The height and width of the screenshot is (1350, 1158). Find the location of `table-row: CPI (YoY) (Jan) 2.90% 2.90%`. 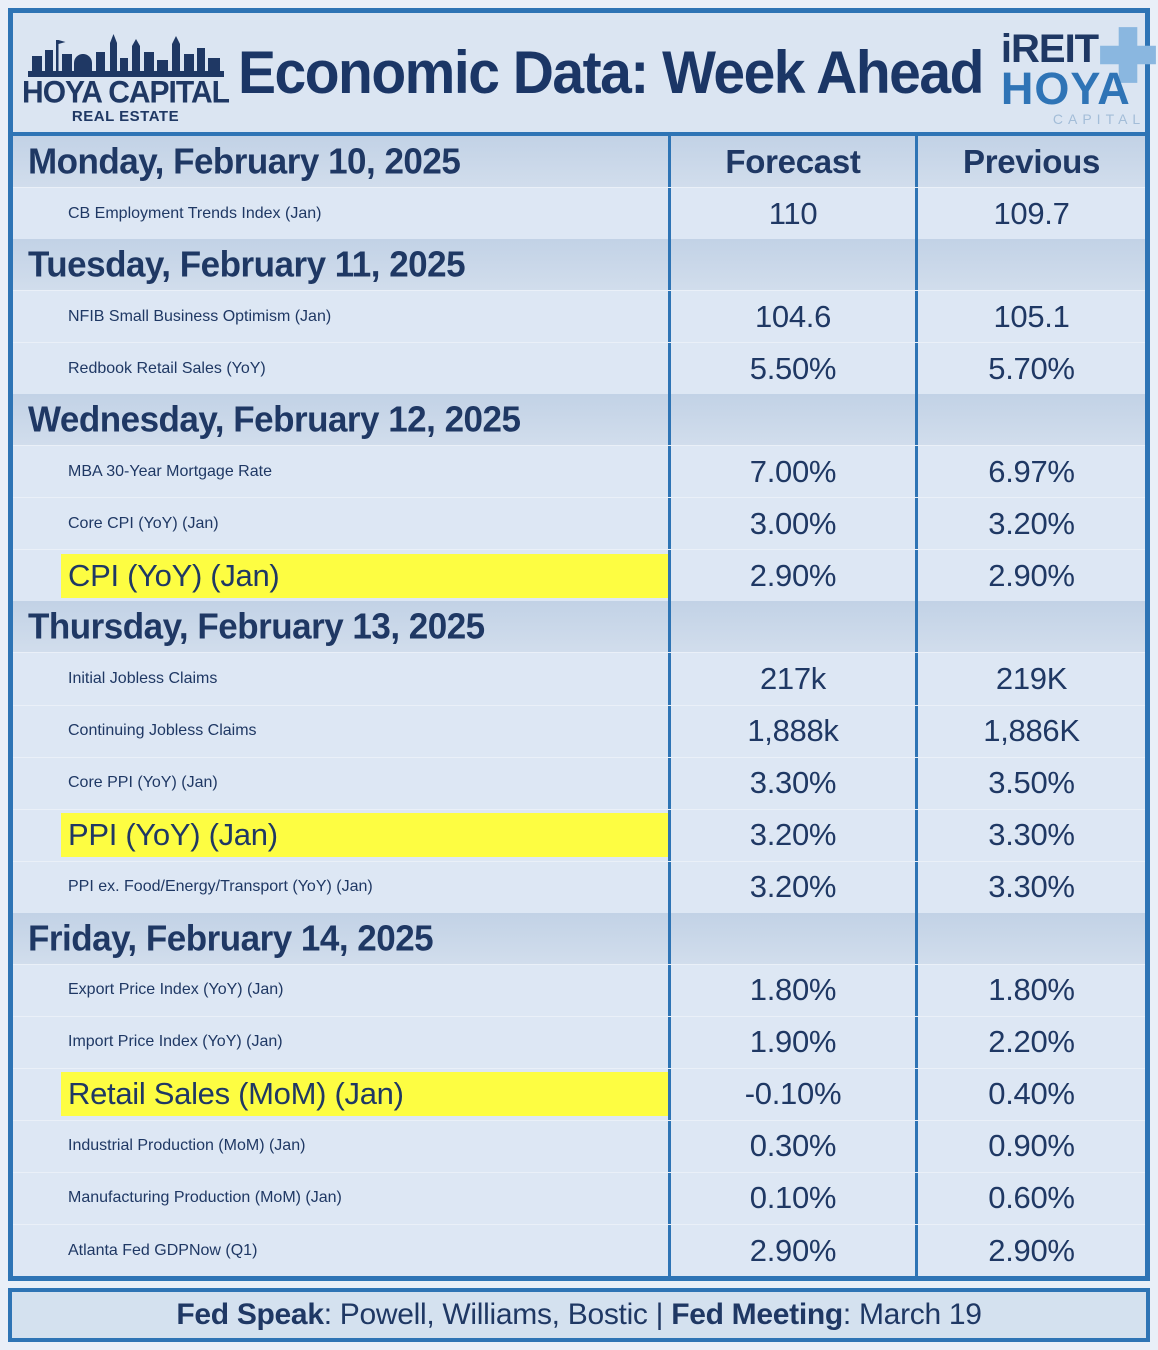

table-row: CPI (YoY) (Jan) 2.90% 2.90% is located at coordinates (579, 575).